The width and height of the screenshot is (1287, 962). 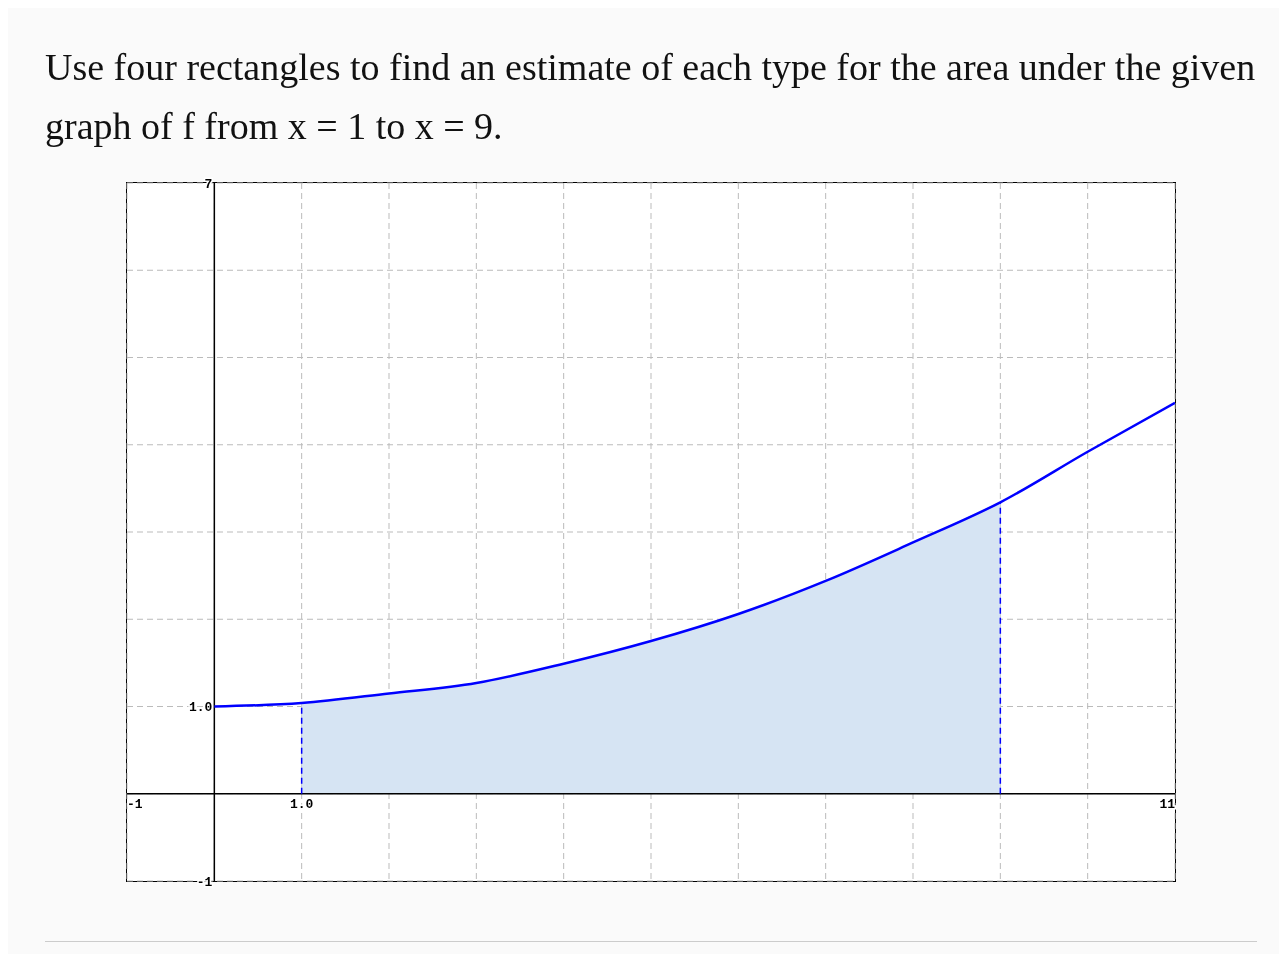 What do you see at coordinates (1167, 804) in the screenshot?
I see `x-tick-label: 11` at bounding box center [1167, 804].